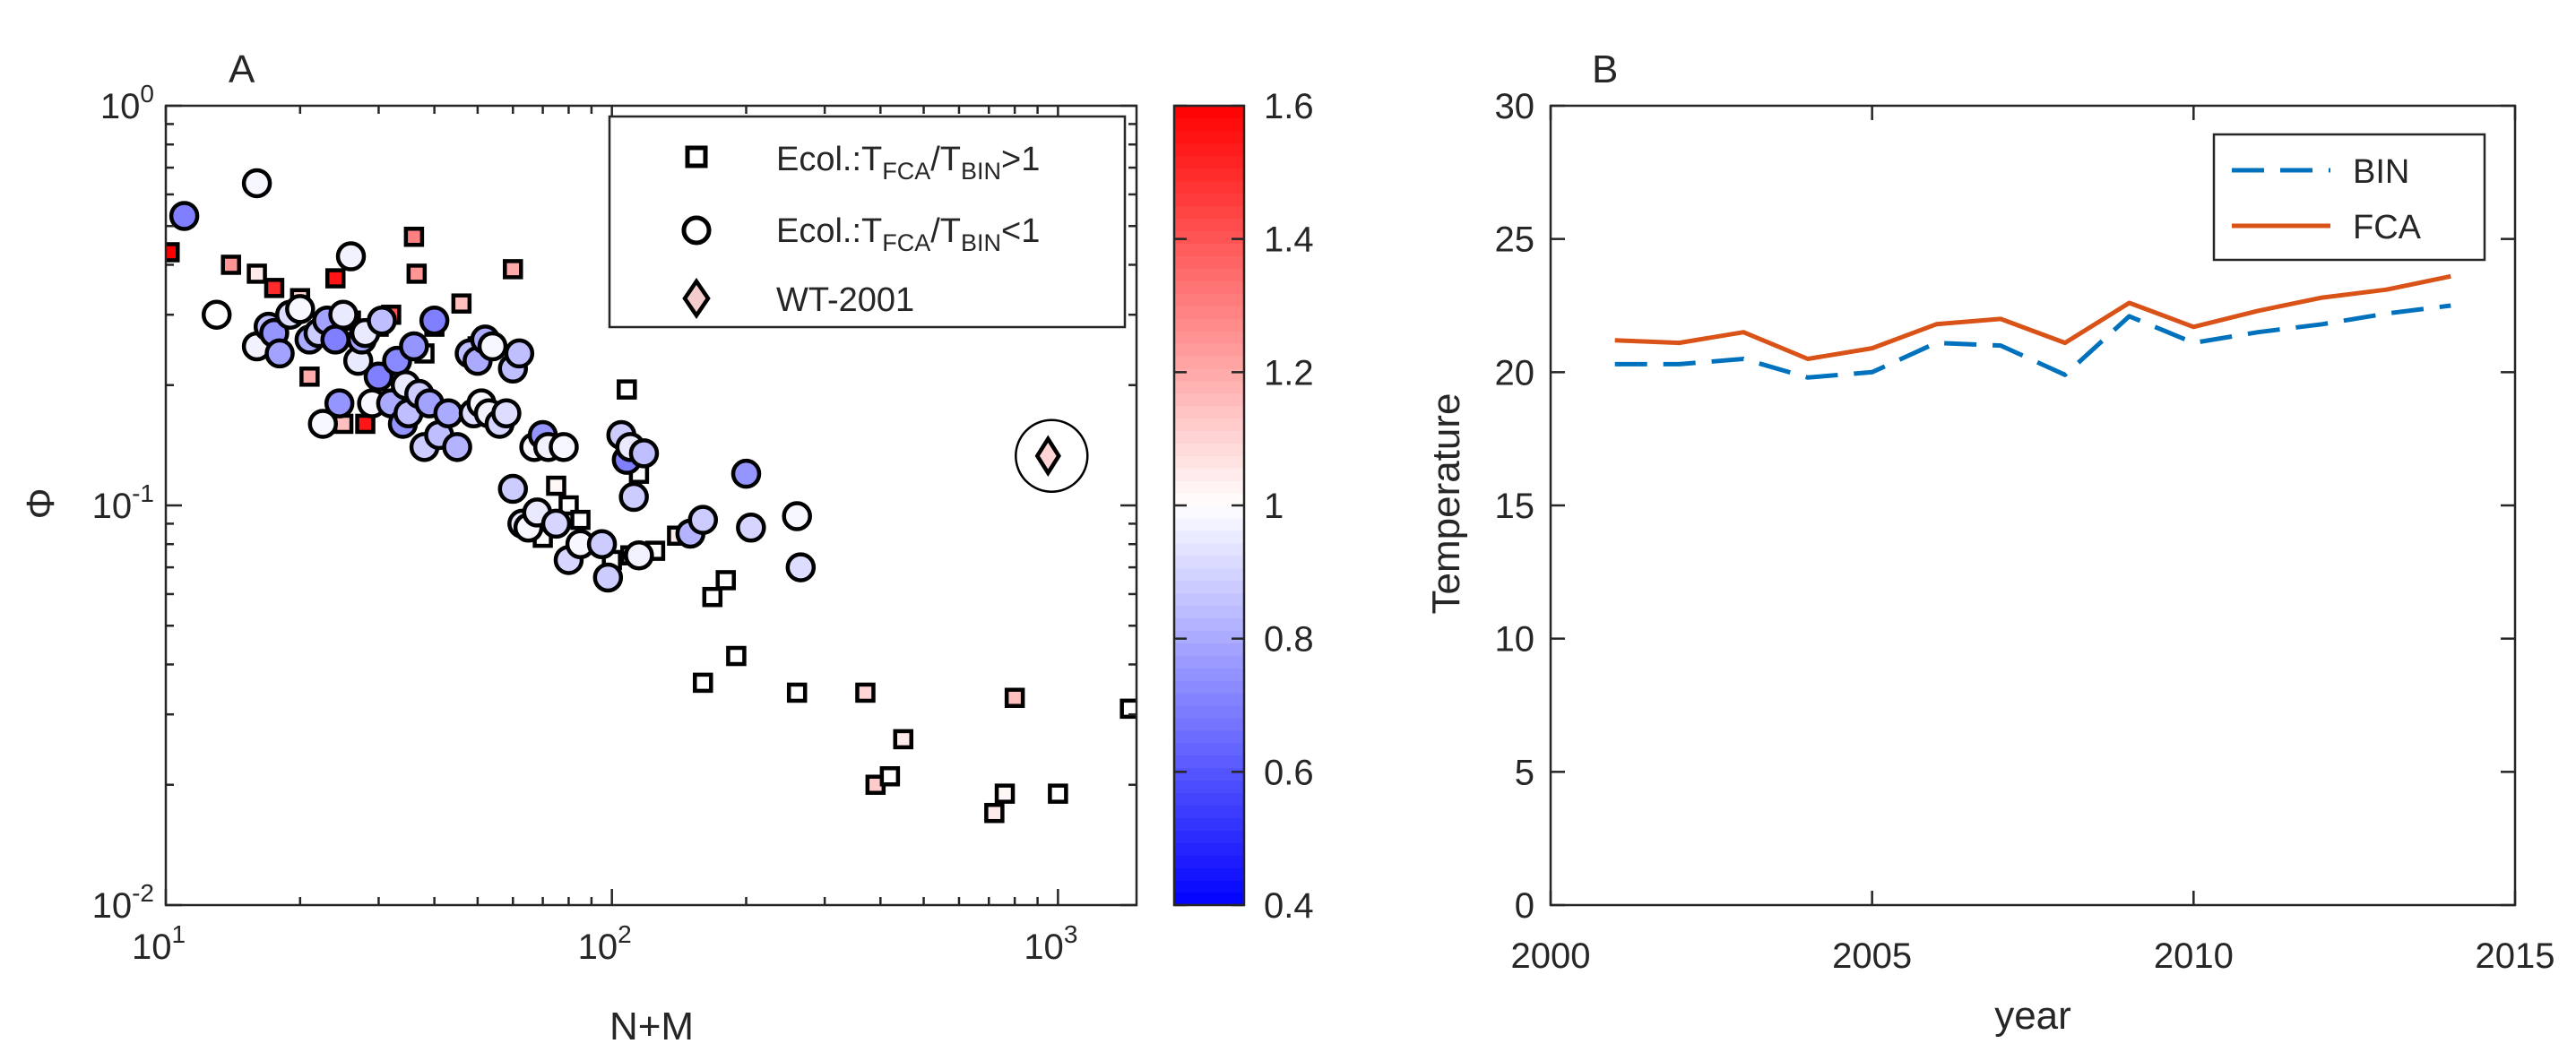  I want to click on chart-a-y-axis-label: Φ, so click(41, 503).